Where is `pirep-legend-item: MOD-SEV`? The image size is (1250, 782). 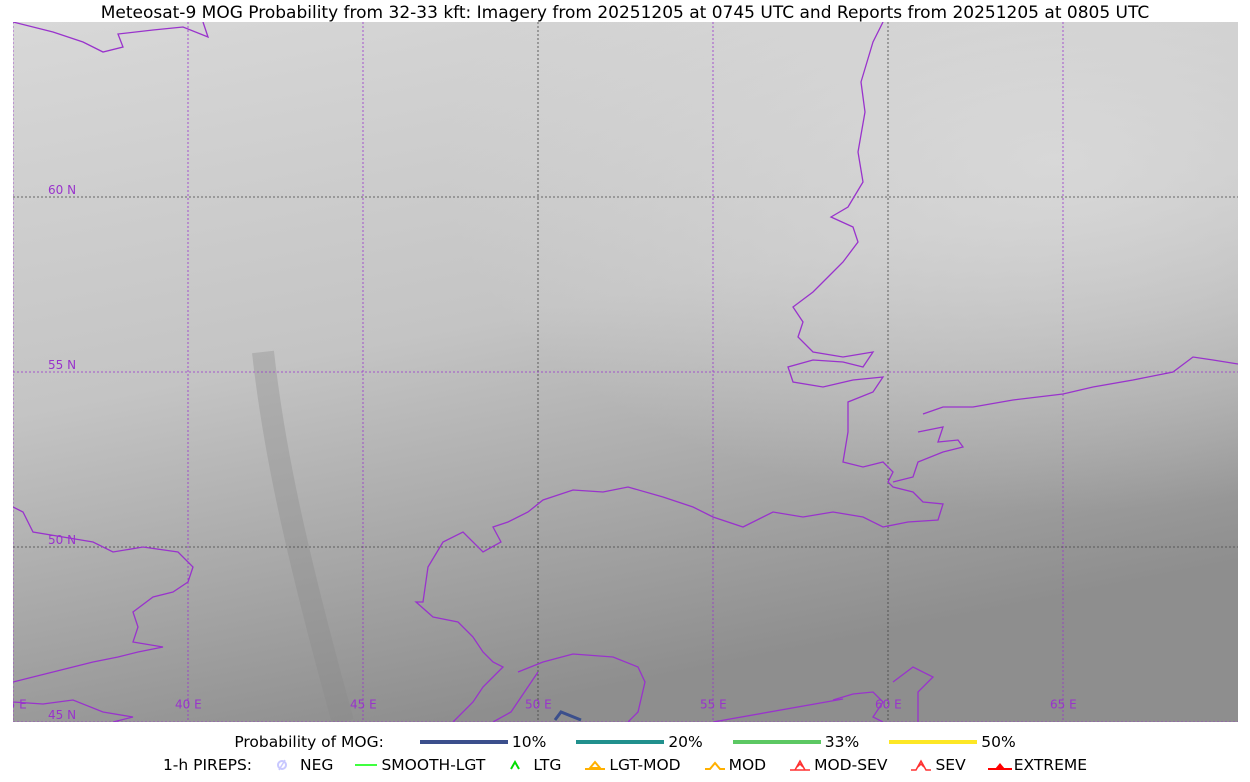
pirep-legend-item: MOD-SEV is located at coordinates (837, 765).